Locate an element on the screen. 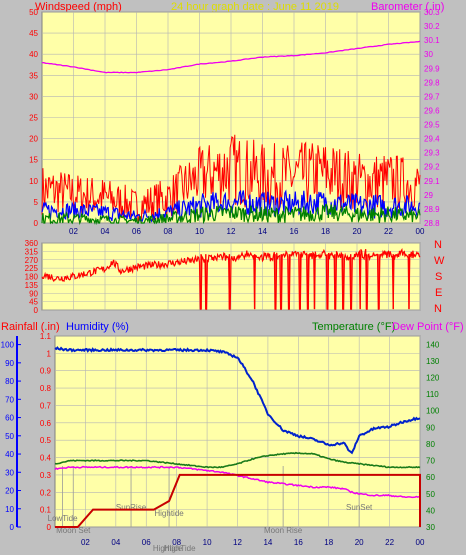  wind-axis-title: Windspeed (mph) is located at coordinates (78, 7).